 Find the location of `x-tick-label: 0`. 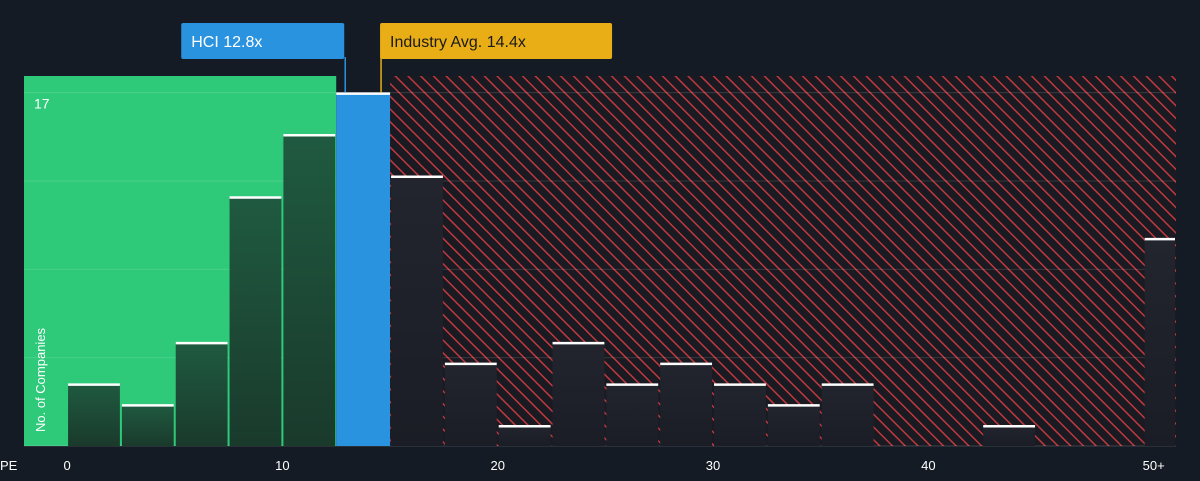

x-tick-label: 0 is located at coordinates (66, 465).